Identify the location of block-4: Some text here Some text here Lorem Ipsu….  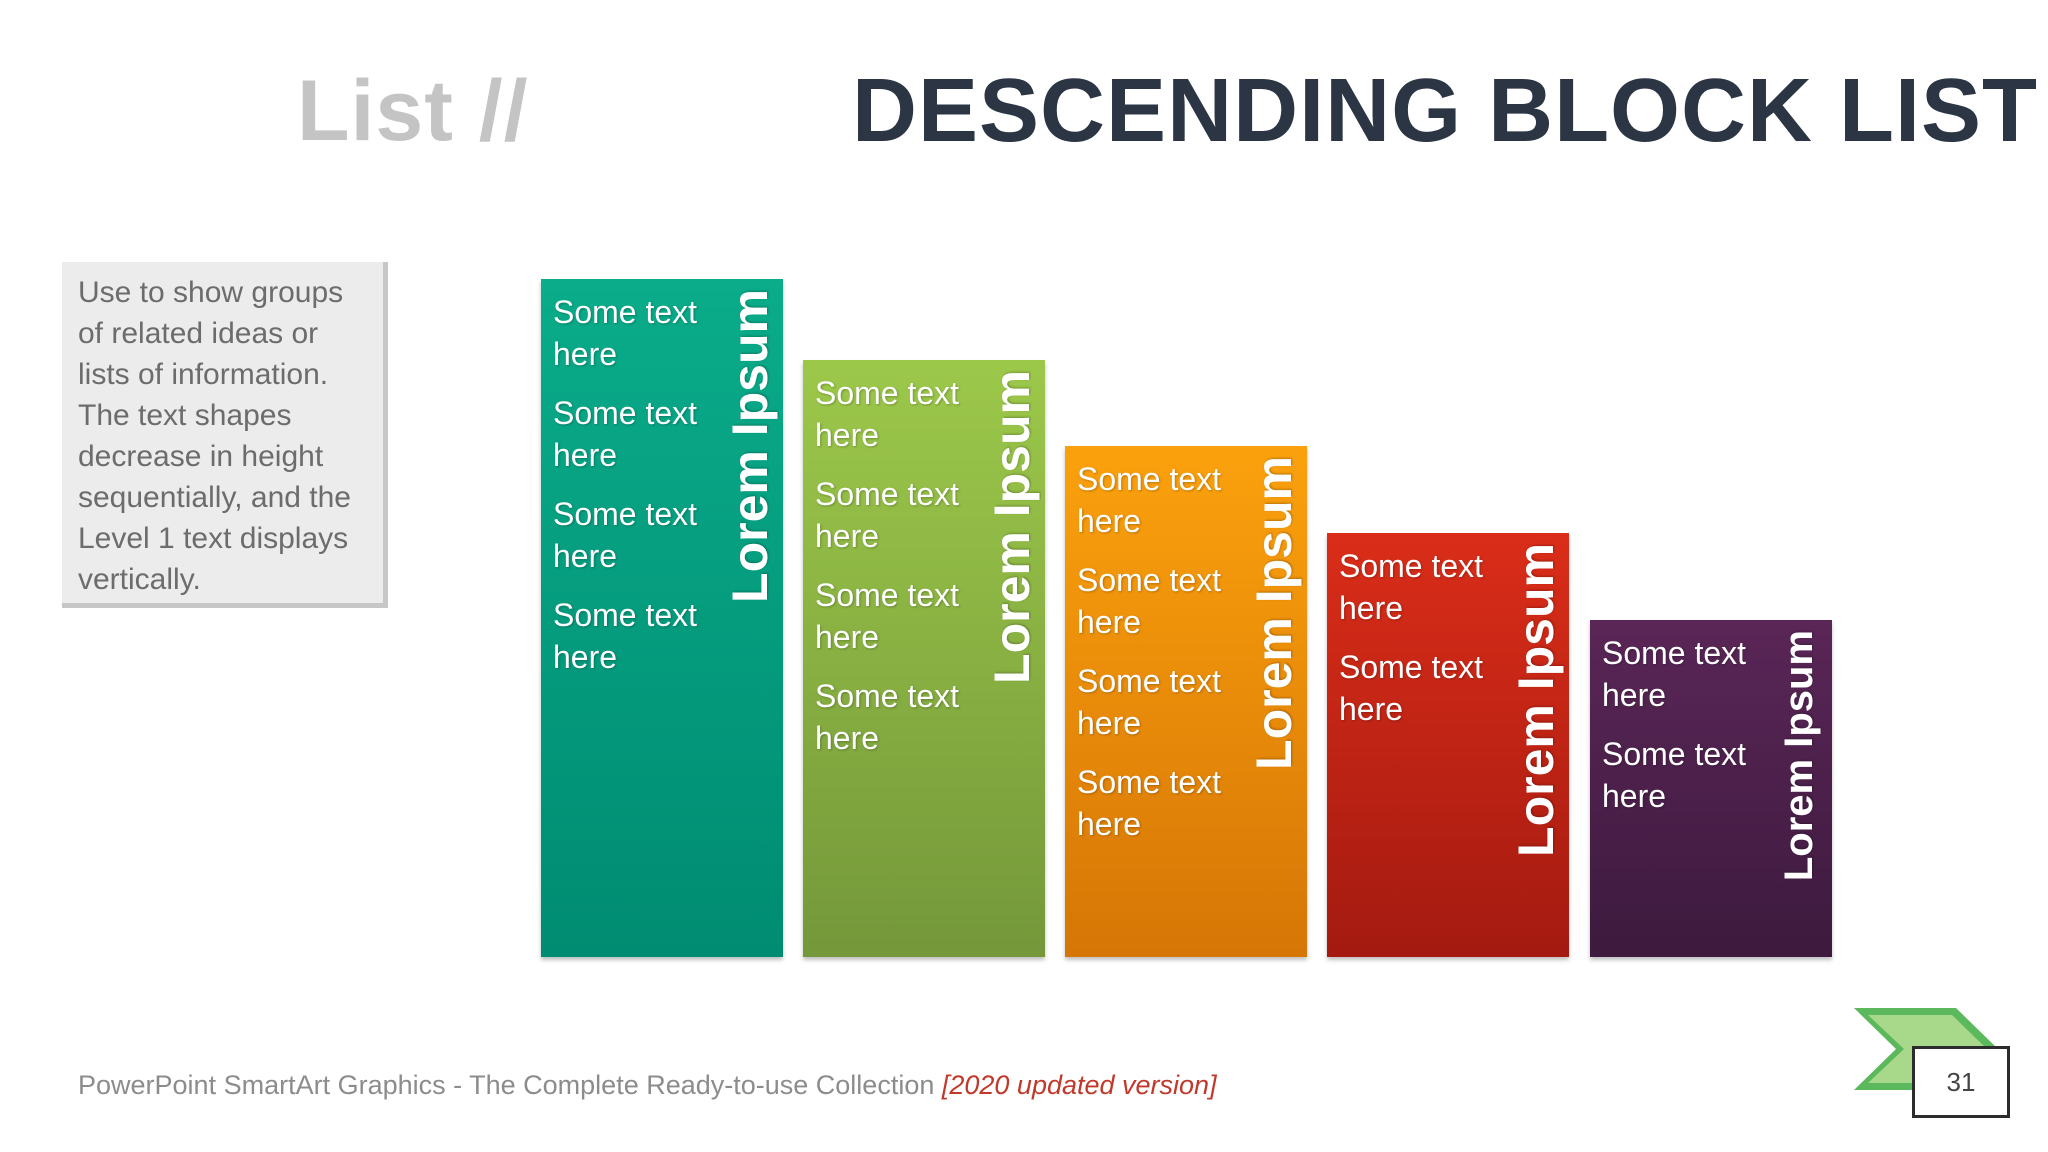
(1448, 745).